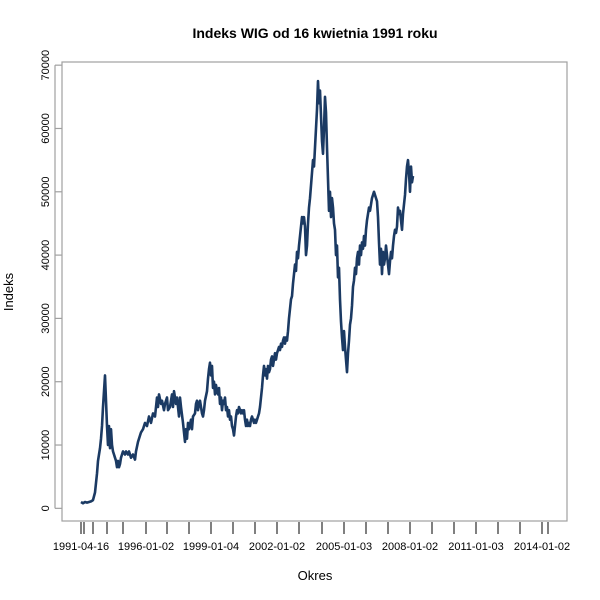 This screenshot has width=600, height=600. Describe the element at coordinates (46, 255) in the screenshot. I see `y-tick-label: 40000` at that location.